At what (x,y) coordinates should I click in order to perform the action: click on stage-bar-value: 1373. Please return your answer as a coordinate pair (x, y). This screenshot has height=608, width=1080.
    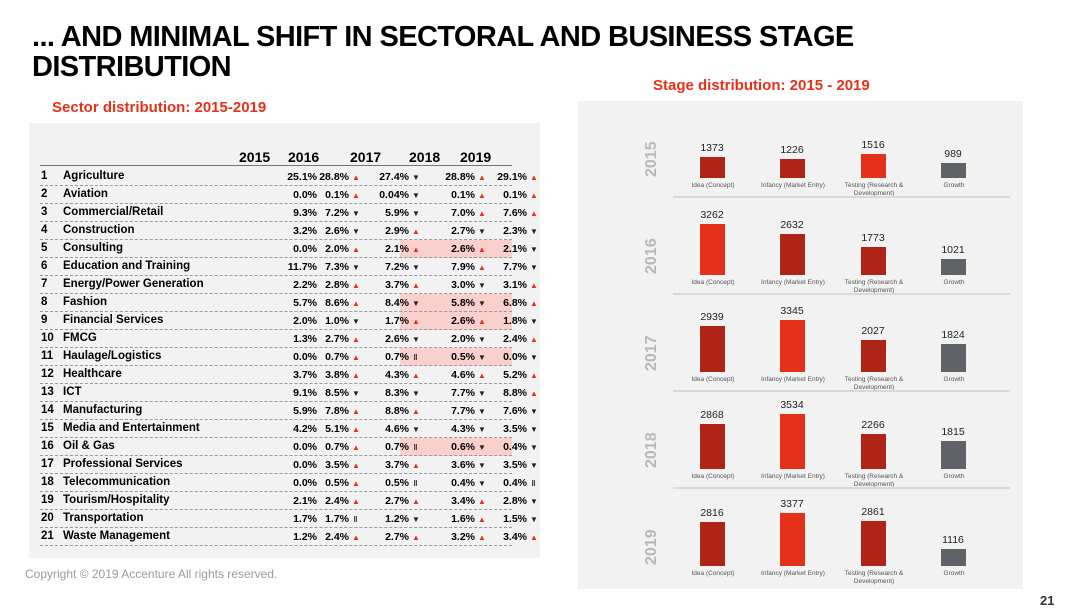
    Looking at the image, I should click on (712, 147).